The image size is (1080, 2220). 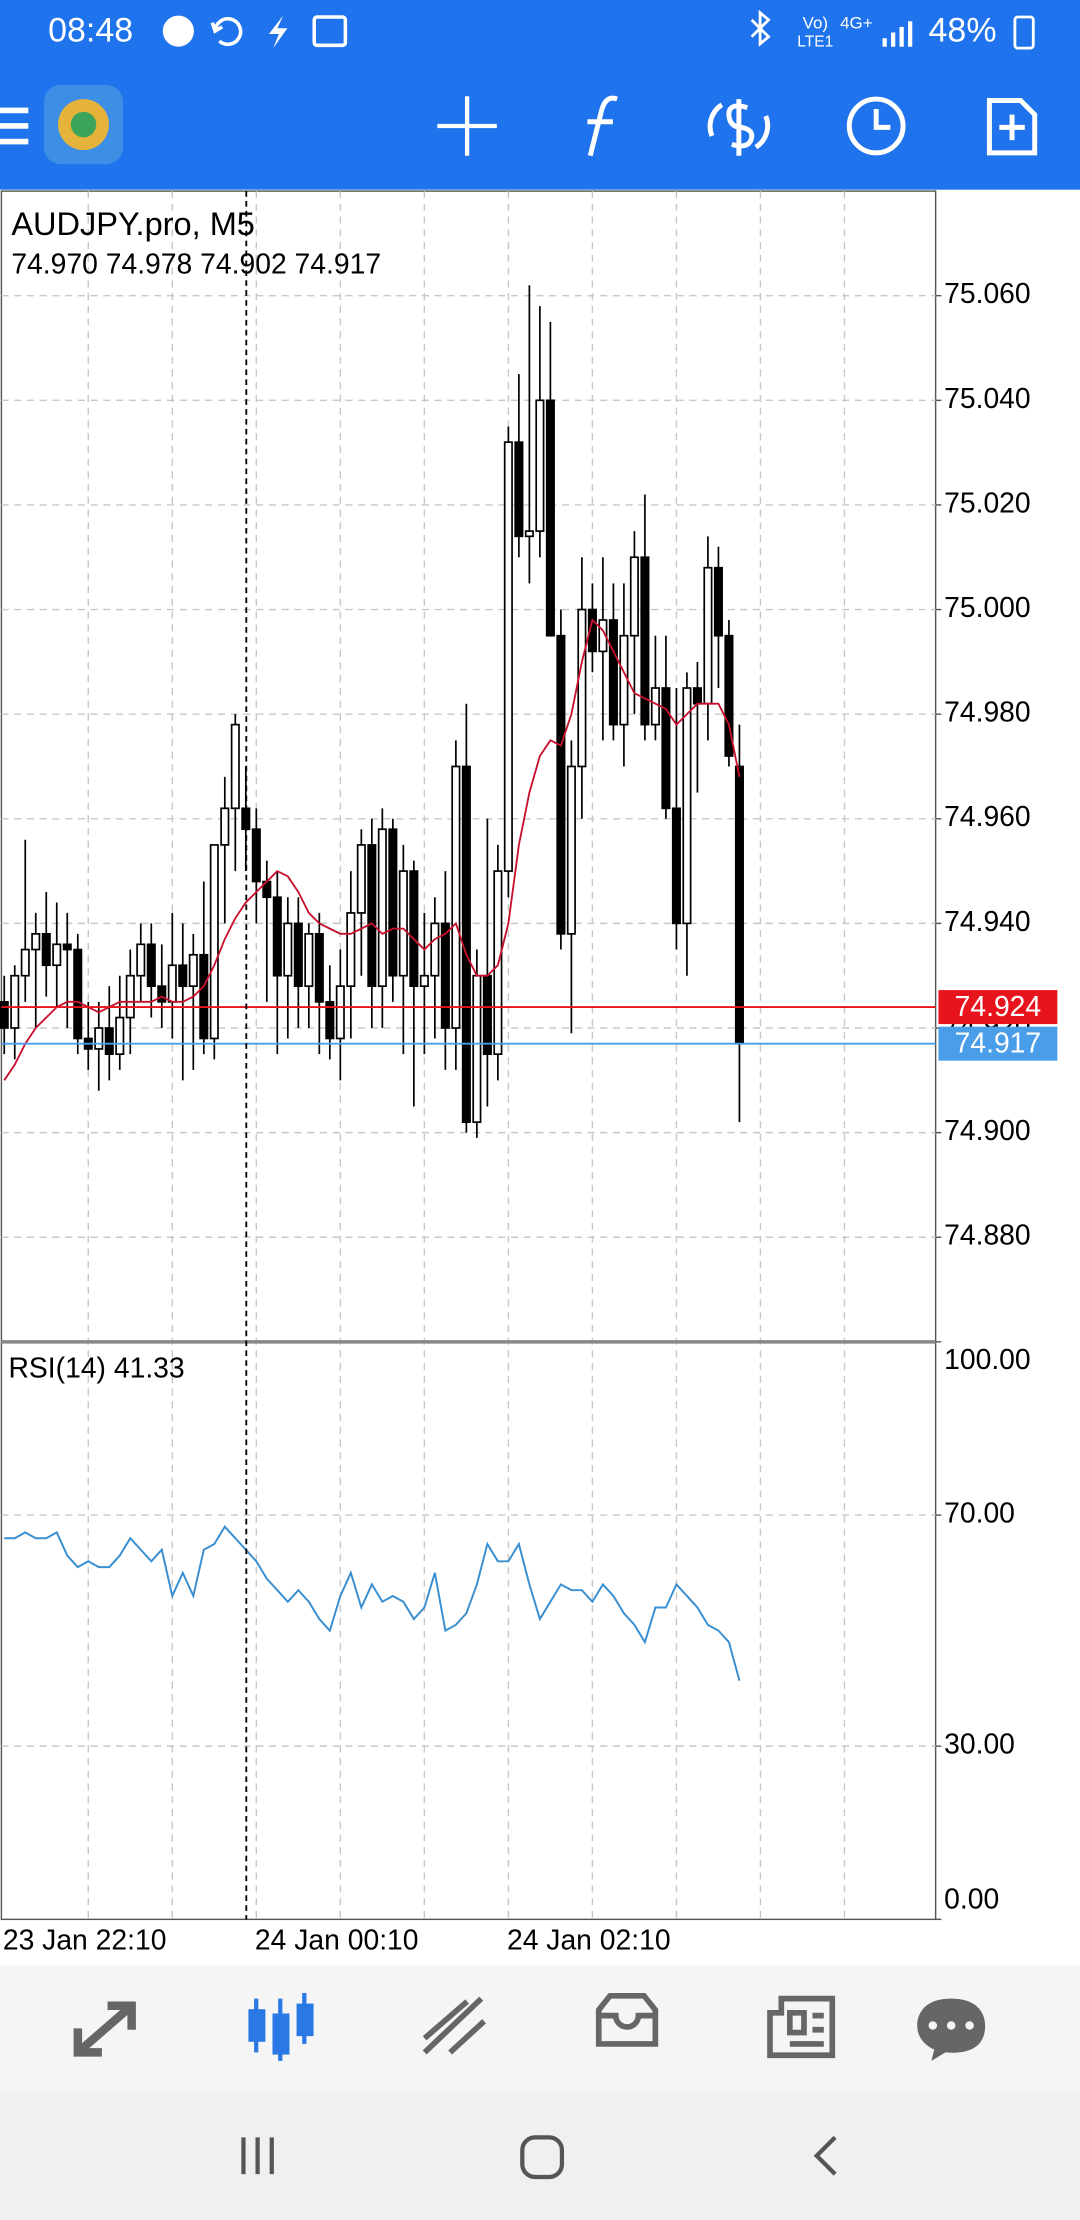 I want to click on recent-button, so click(x=257, y=2156).